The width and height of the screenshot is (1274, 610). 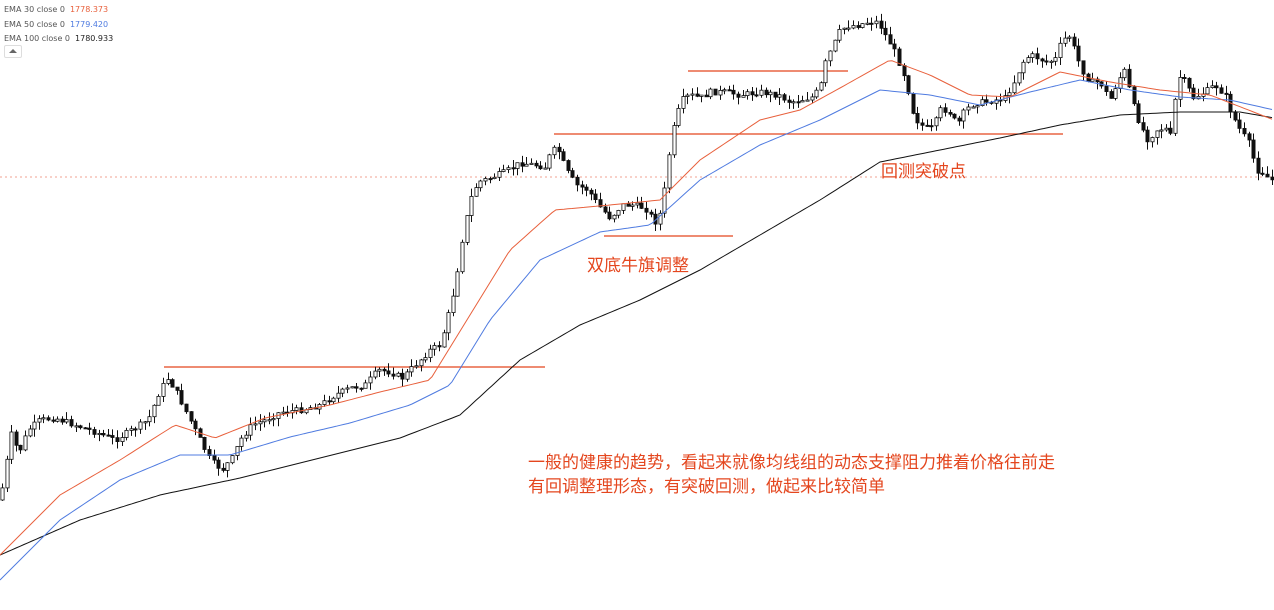 I want to click on legend-ema100-label: EMA 100 close 0, so click(x=37, y=38).